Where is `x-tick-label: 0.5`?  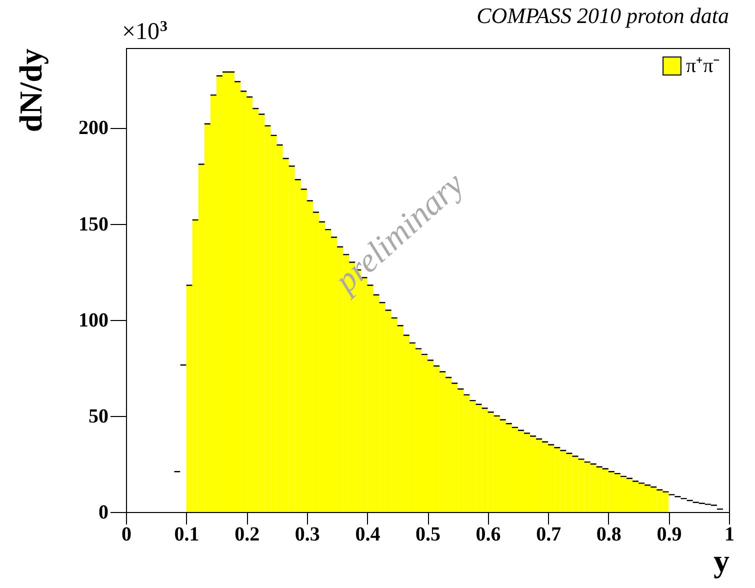
x-tick-label: 0.5 is located at coordinates (428, 535).